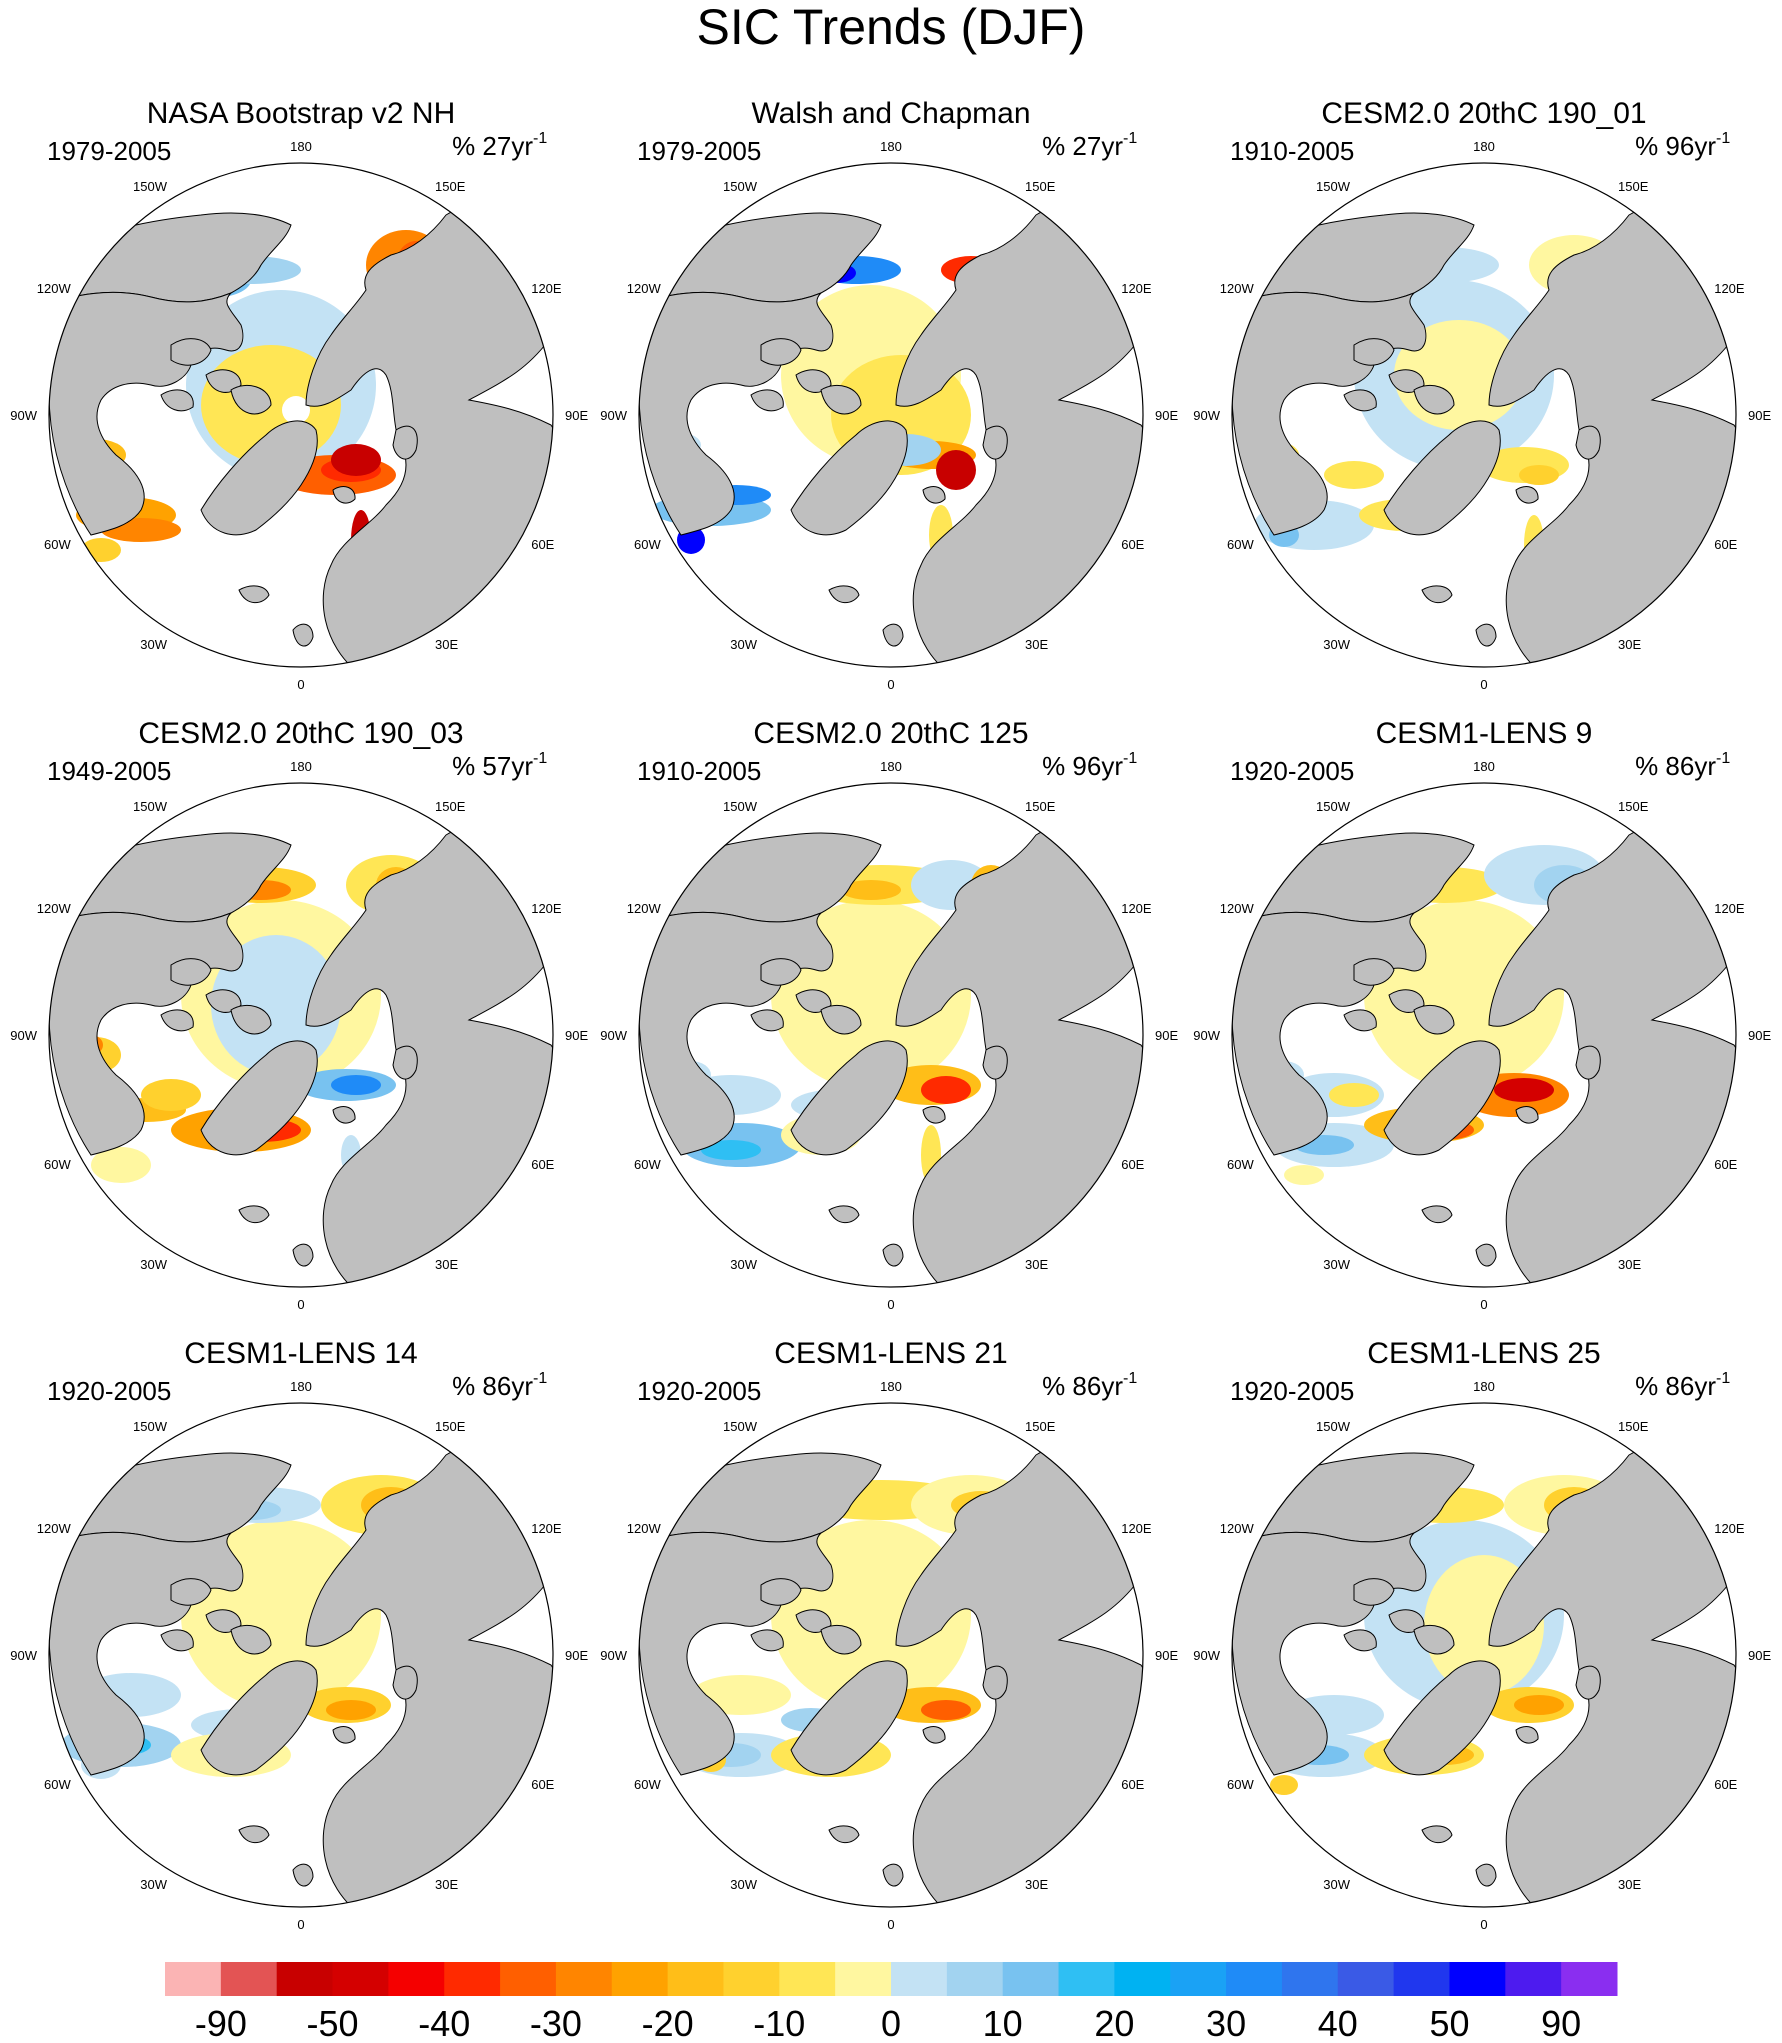 The width and height of the screenshot is (1782, 2043). What do you see at coordinates (1483, 113) in the screenshot?
I see `panel-title: CESM2.0 20thC 190_01` at bounding box center [1483, 113].